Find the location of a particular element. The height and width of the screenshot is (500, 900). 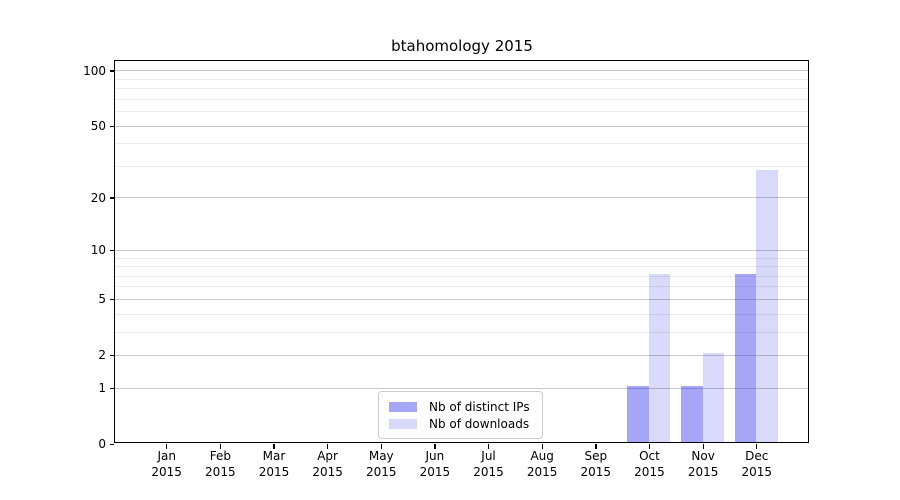

legend-entry-distinct-ips: Nb of distinct IPs is located at coordinates (460, 406).